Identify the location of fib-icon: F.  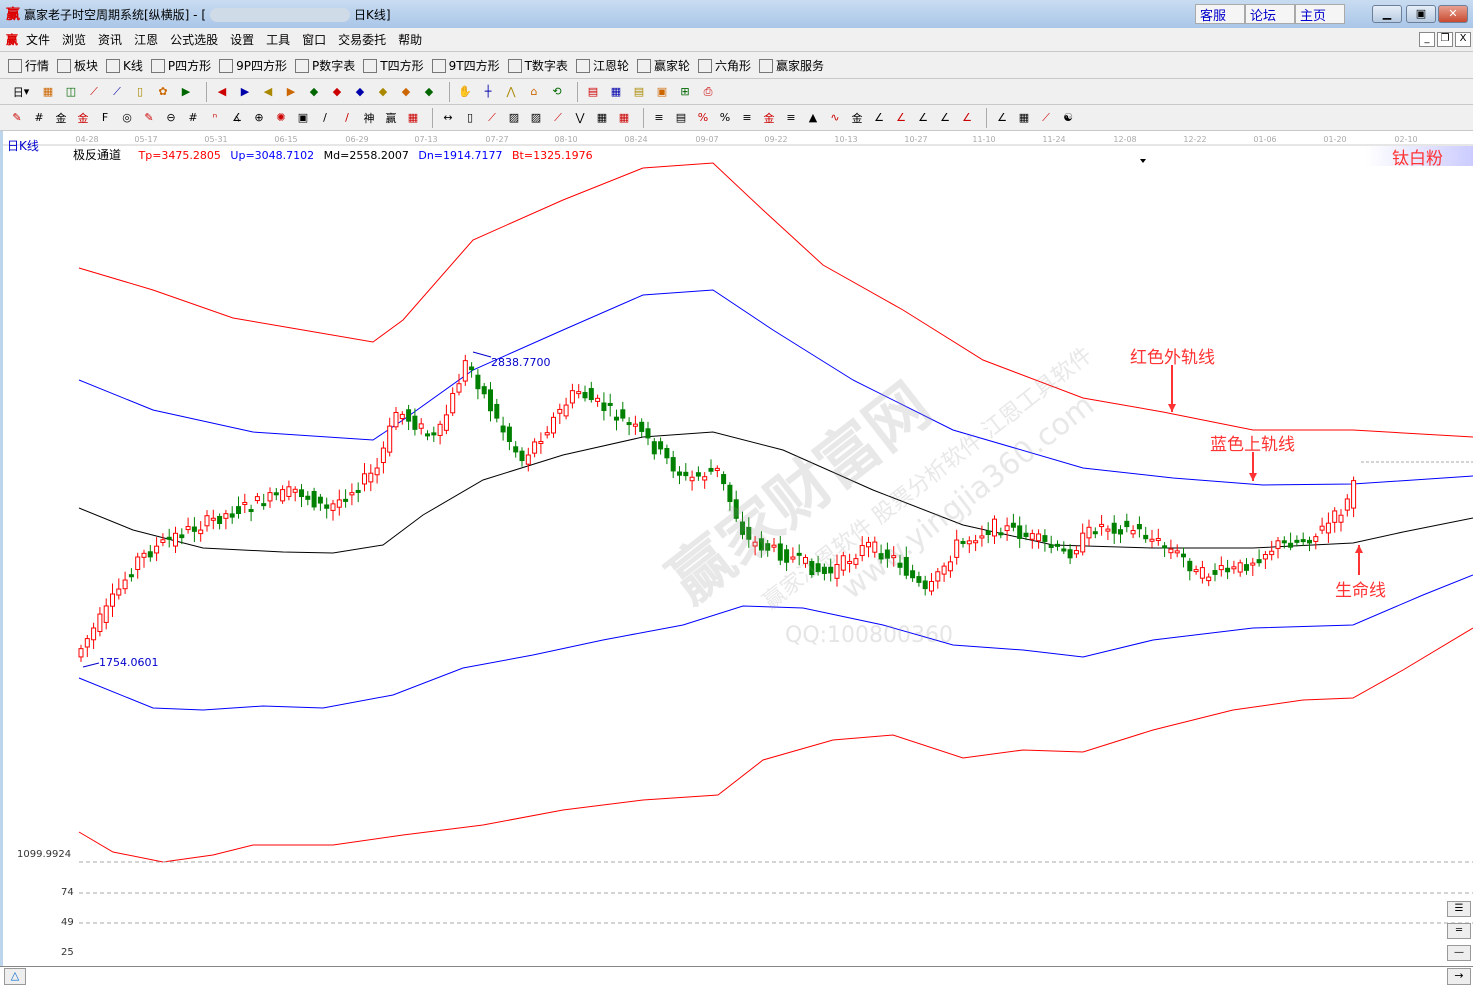
(105, 117).